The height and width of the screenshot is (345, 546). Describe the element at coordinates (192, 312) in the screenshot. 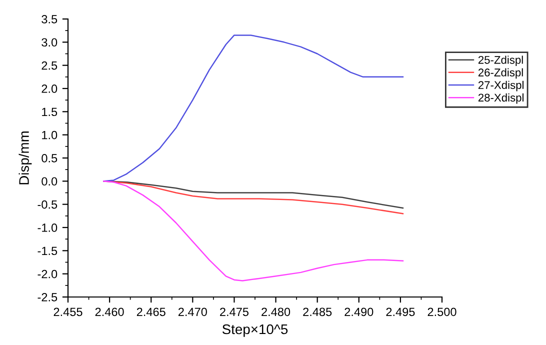

I see `x-tick-label: 2.470` at that location.